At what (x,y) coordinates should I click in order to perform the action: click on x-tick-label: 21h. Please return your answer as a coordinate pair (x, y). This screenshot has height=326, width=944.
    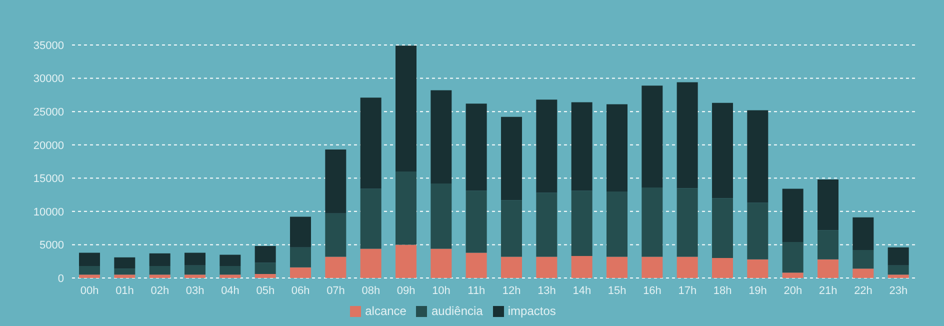
    Looking at the image, I should click on (828, 290).